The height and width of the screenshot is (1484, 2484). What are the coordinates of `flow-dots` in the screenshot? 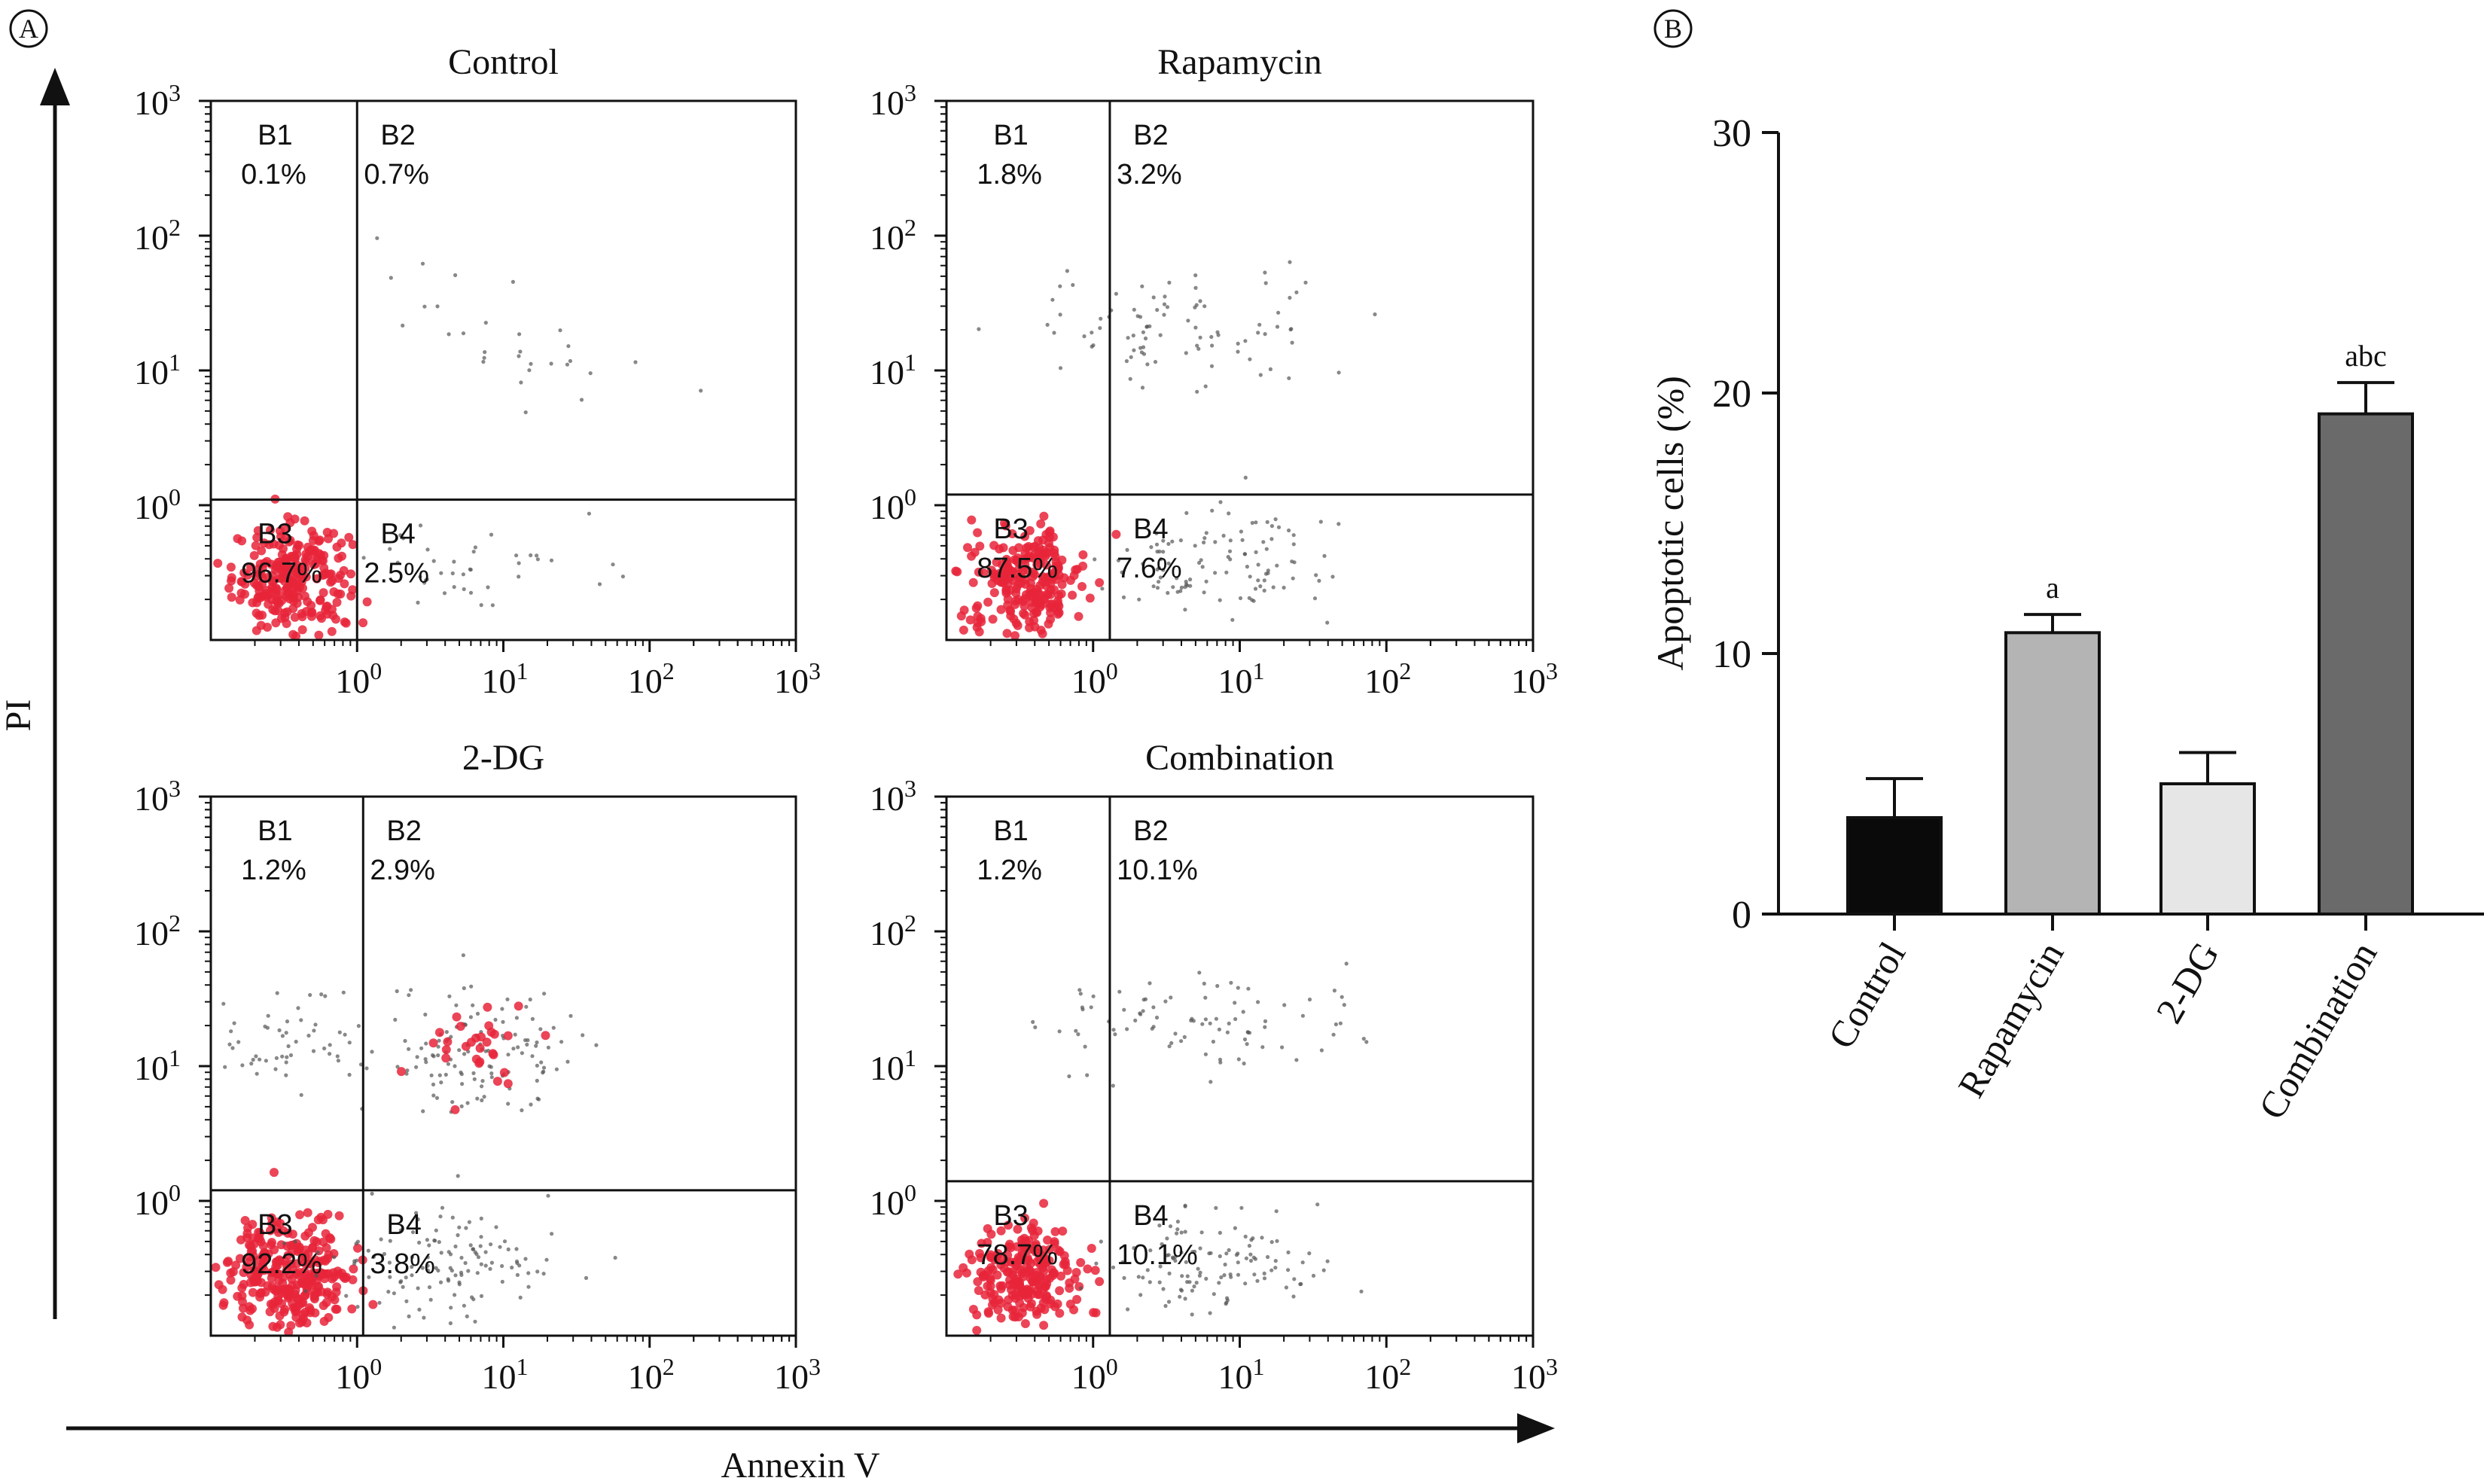 It's located at (1161, 1148).